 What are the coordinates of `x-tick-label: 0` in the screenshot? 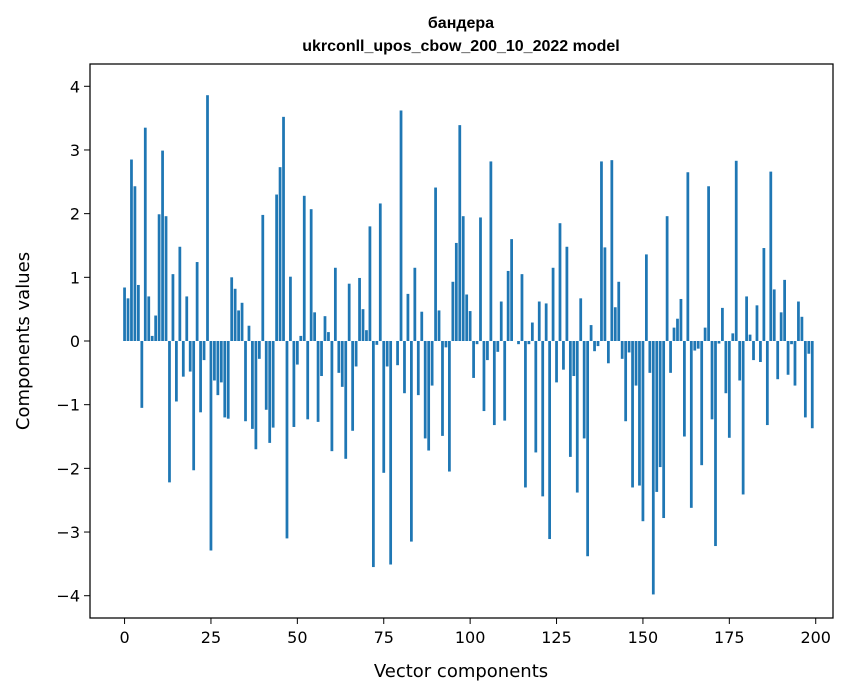 It's located at (124, 637).